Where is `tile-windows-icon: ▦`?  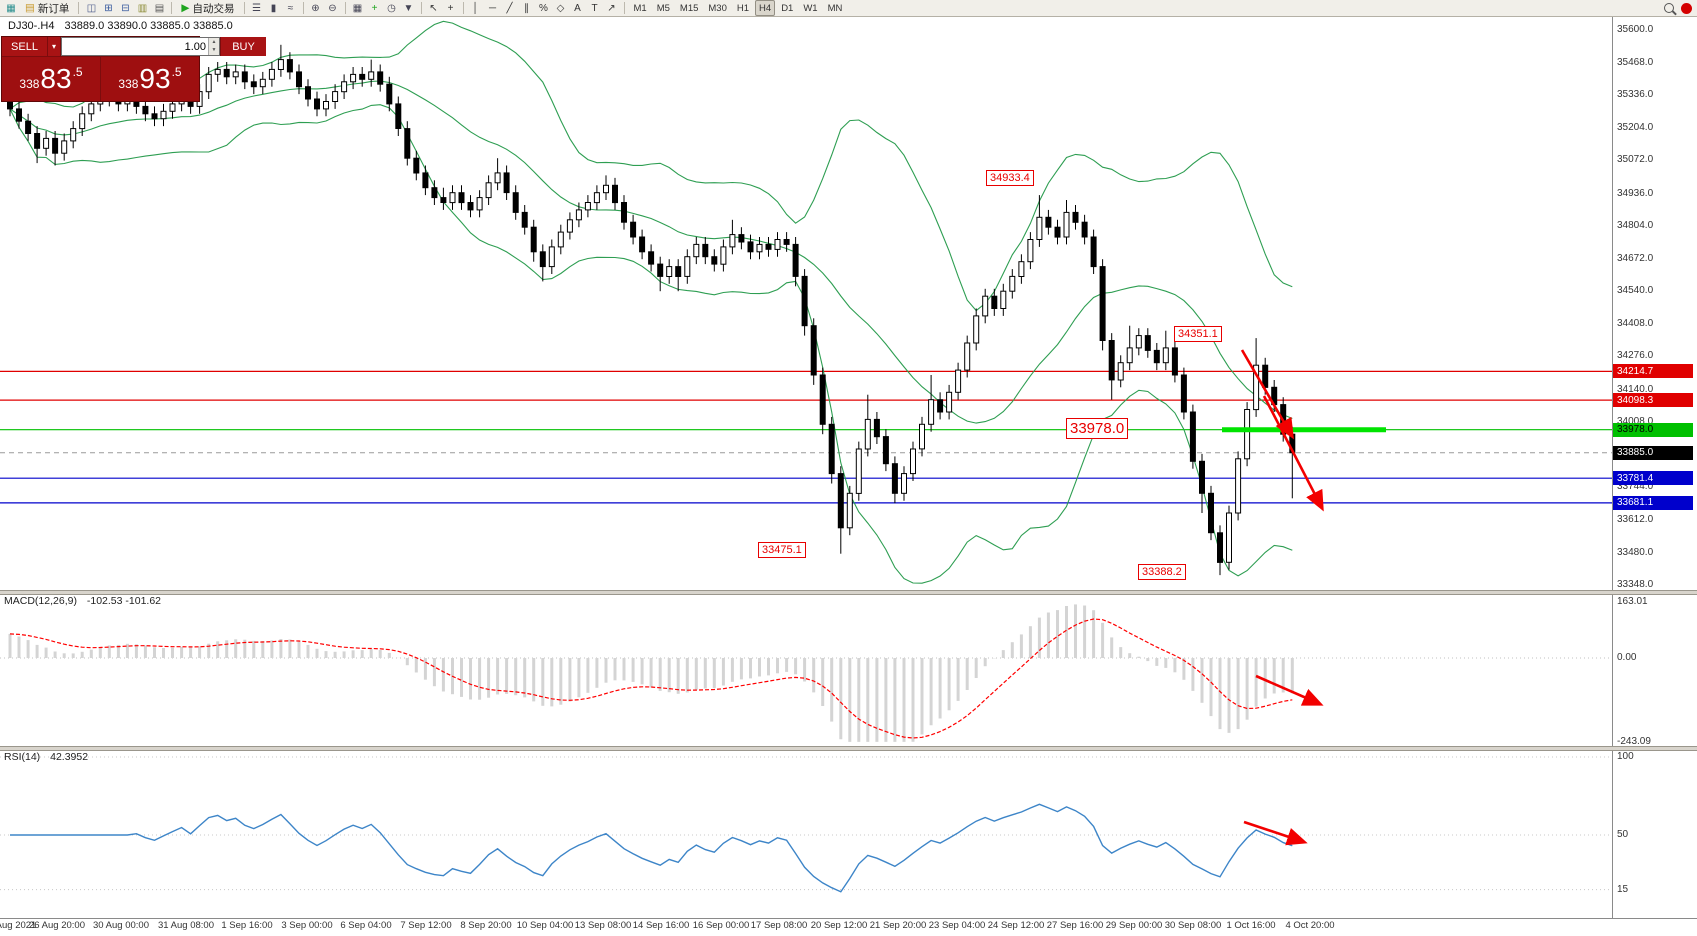
tile-windows-icon: ▦ is located at coordinates (357, 8).